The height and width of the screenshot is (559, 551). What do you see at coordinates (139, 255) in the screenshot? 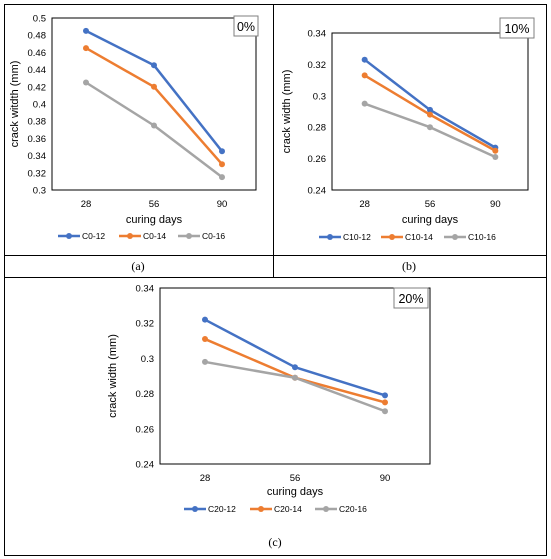
I see `frame-row-divider-a` at bounding box center [139, 255].